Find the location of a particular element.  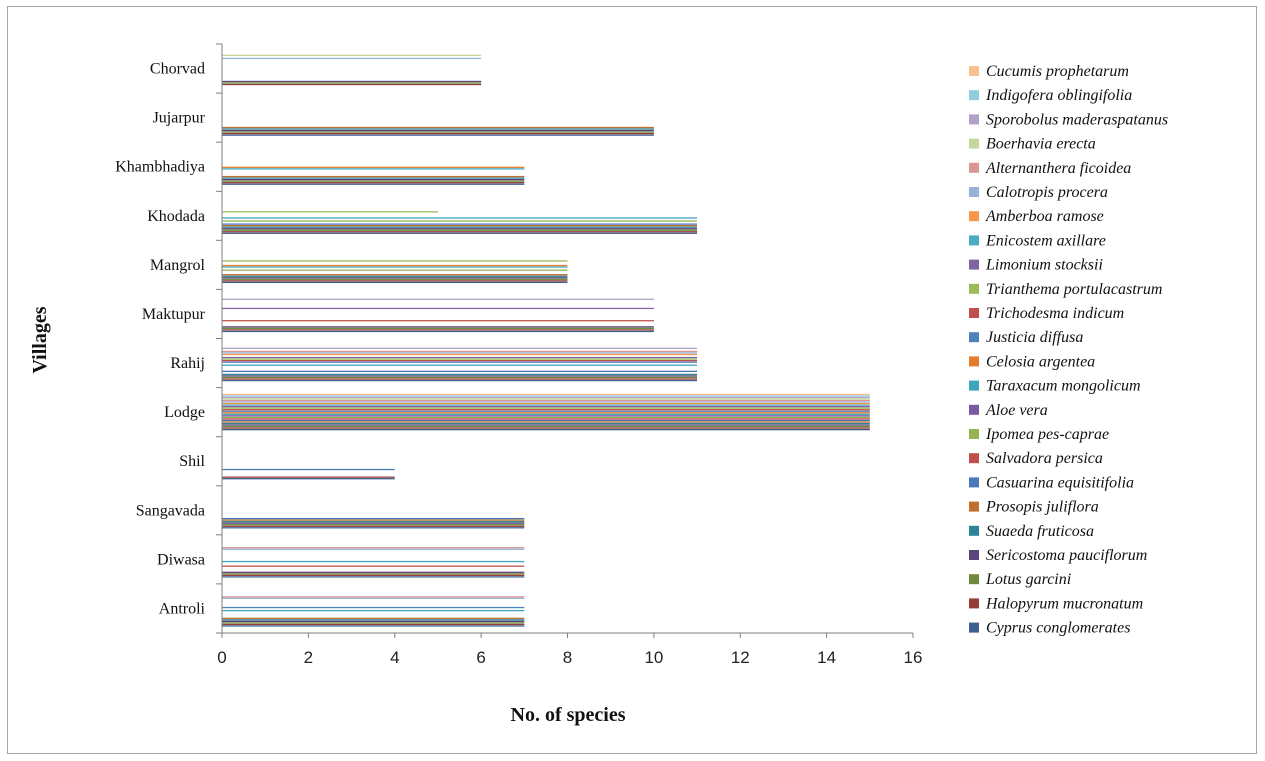

bar-jujarpur-lotus-garcini is located at coordinates (438, 132).